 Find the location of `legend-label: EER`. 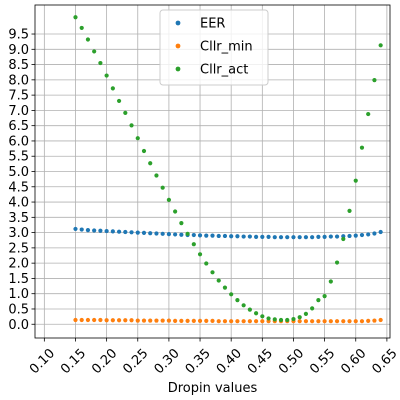

legend-label: EER is located at coordinates (212, 24).